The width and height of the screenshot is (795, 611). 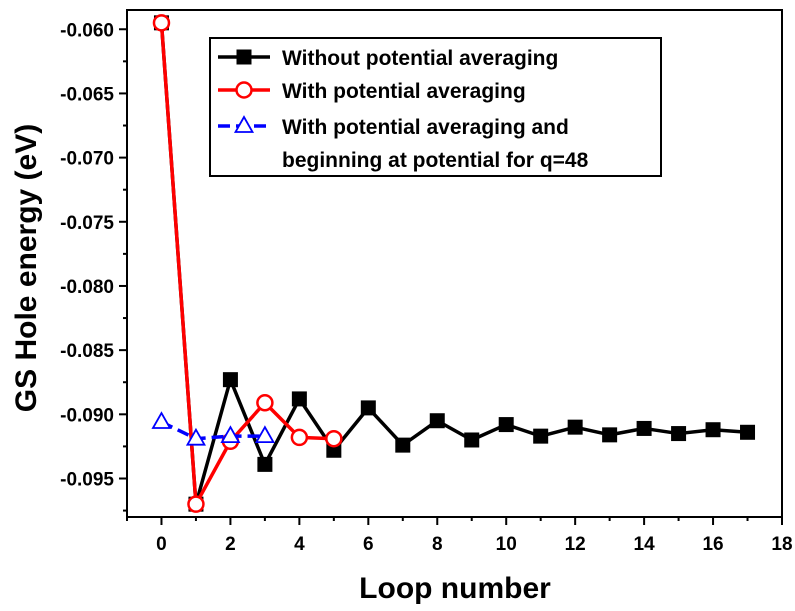 What do you see at coordinates (87, 94) in the screenshot?
I see `y-tick-label: -0.065` at bounding box center [87, 94].